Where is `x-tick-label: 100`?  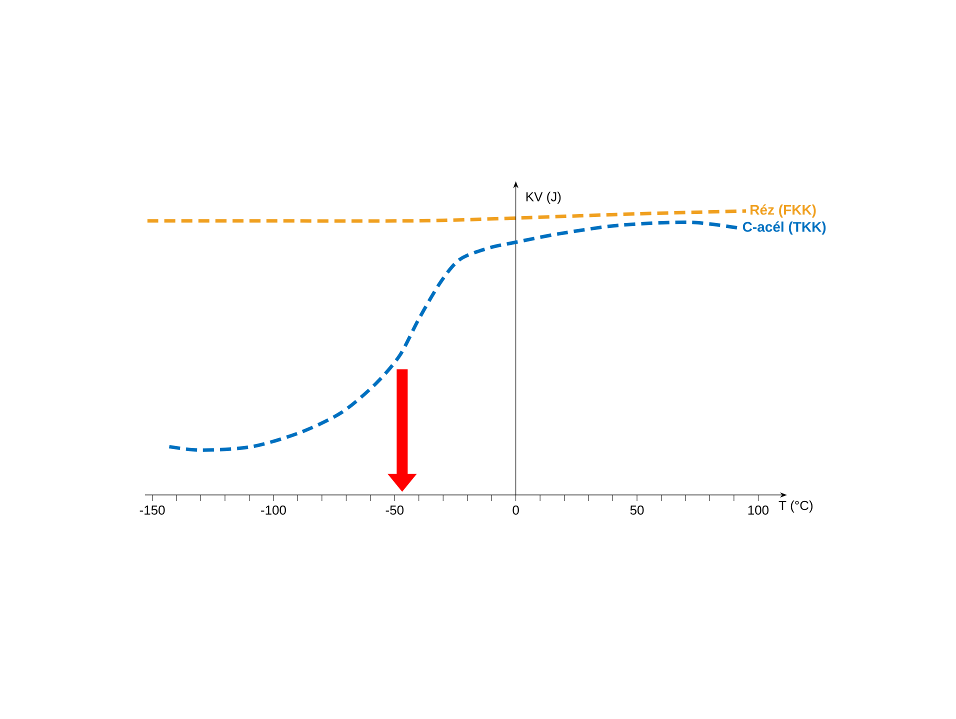 x-tick-label: 100 is located at coordinates (758, 510).